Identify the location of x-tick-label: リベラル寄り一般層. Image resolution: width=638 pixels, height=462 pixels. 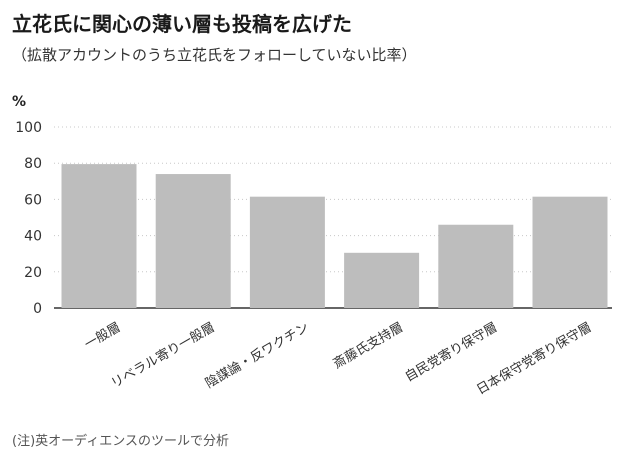
(162, 355).